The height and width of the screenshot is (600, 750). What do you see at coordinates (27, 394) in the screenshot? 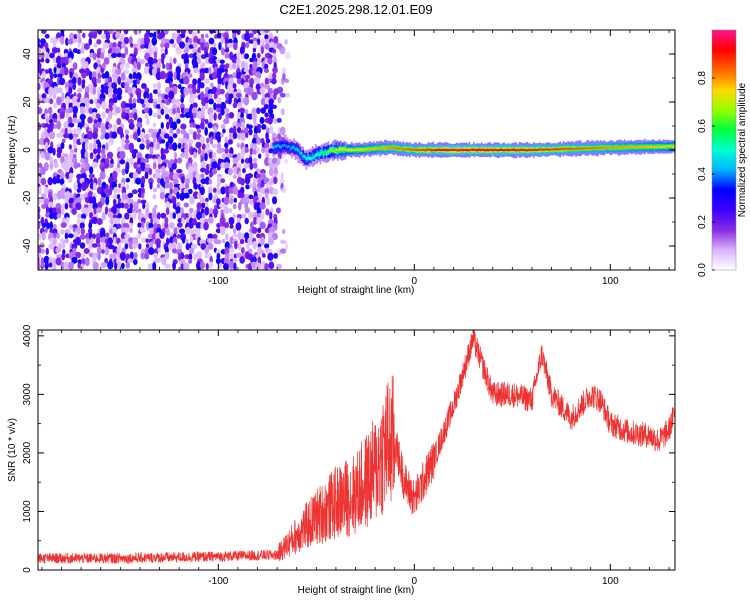
I see `snr-y-tick-label: 3000` at bounding box center [27, 394].